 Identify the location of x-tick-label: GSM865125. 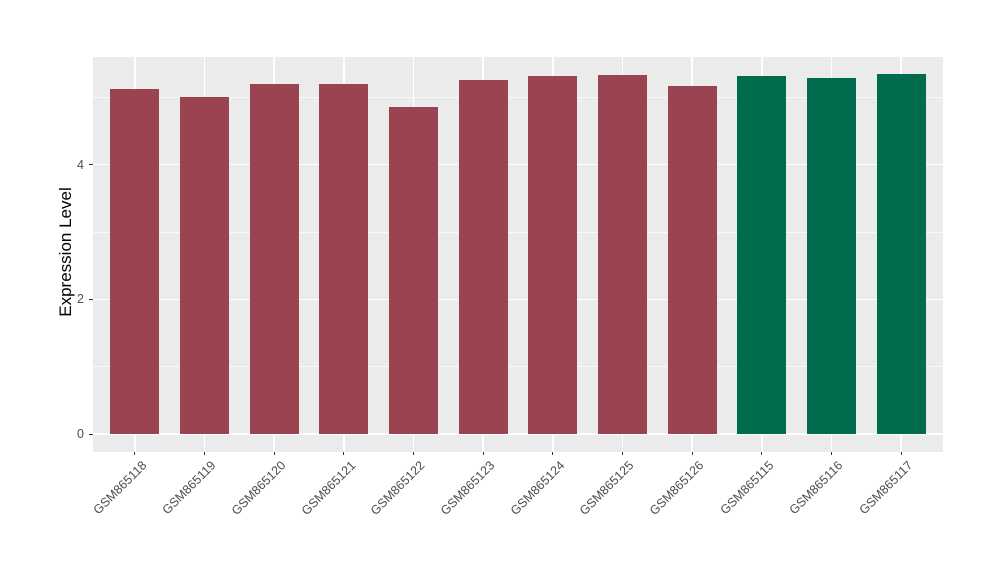
(607, 488).